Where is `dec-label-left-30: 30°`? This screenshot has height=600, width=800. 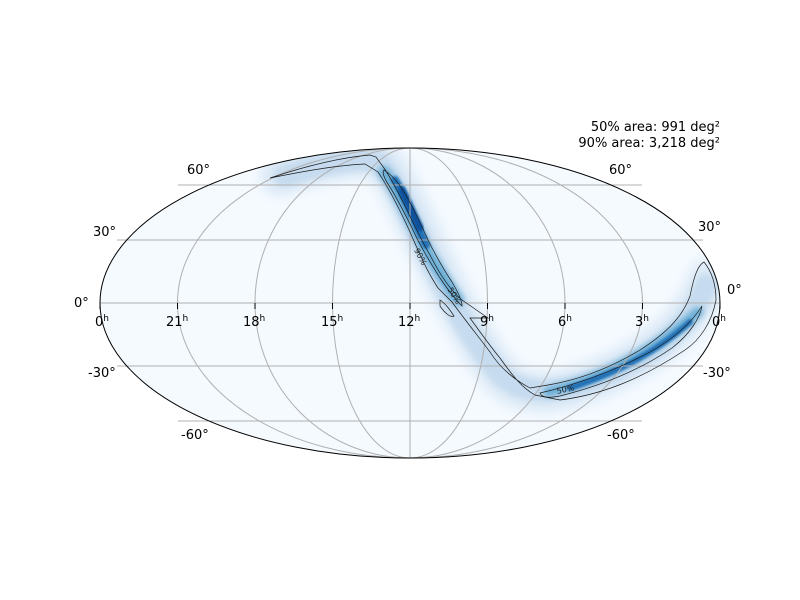
dec-label-left-30: 30° is located at coordinates (104, 232).